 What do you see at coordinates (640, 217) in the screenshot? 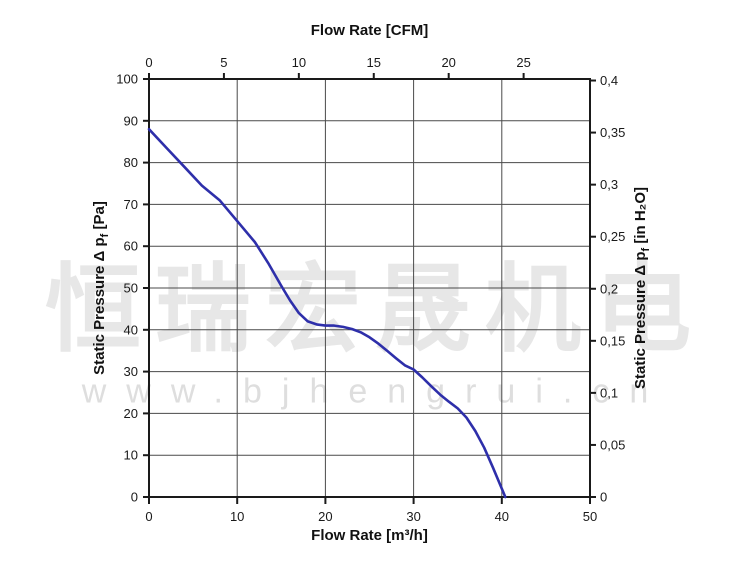
I see `right-axis-title-post: [in H₂O]` at bounding box center [640, 217].